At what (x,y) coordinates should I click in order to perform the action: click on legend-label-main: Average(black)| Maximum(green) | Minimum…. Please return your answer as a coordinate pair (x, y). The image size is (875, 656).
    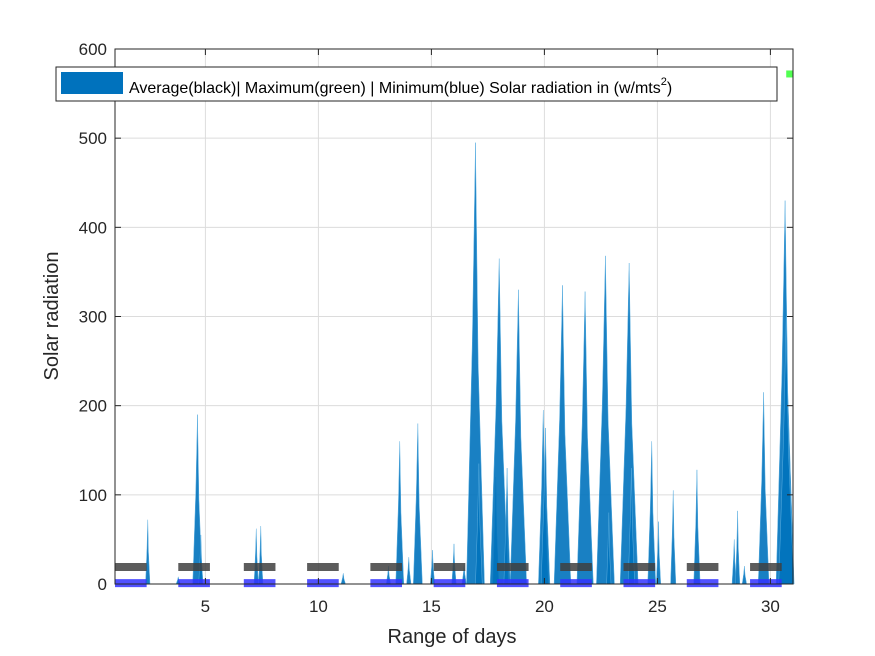
    Looking at the image, I should click on (395, 88).